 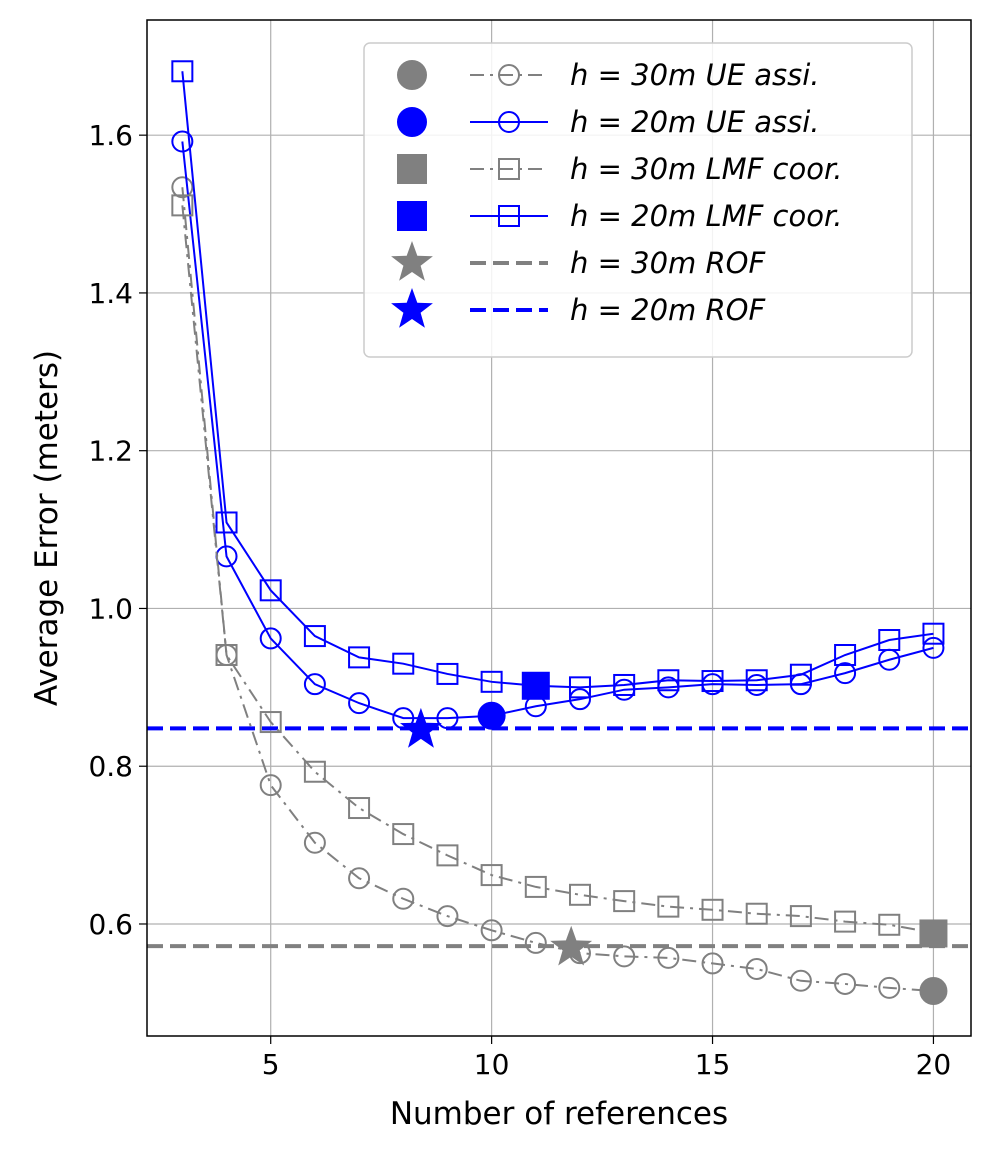 What do you see at coordinates (668, 310) in the screenshot?
I see `legend-label: h = 20m ROF` at bounding box center [668, 310].